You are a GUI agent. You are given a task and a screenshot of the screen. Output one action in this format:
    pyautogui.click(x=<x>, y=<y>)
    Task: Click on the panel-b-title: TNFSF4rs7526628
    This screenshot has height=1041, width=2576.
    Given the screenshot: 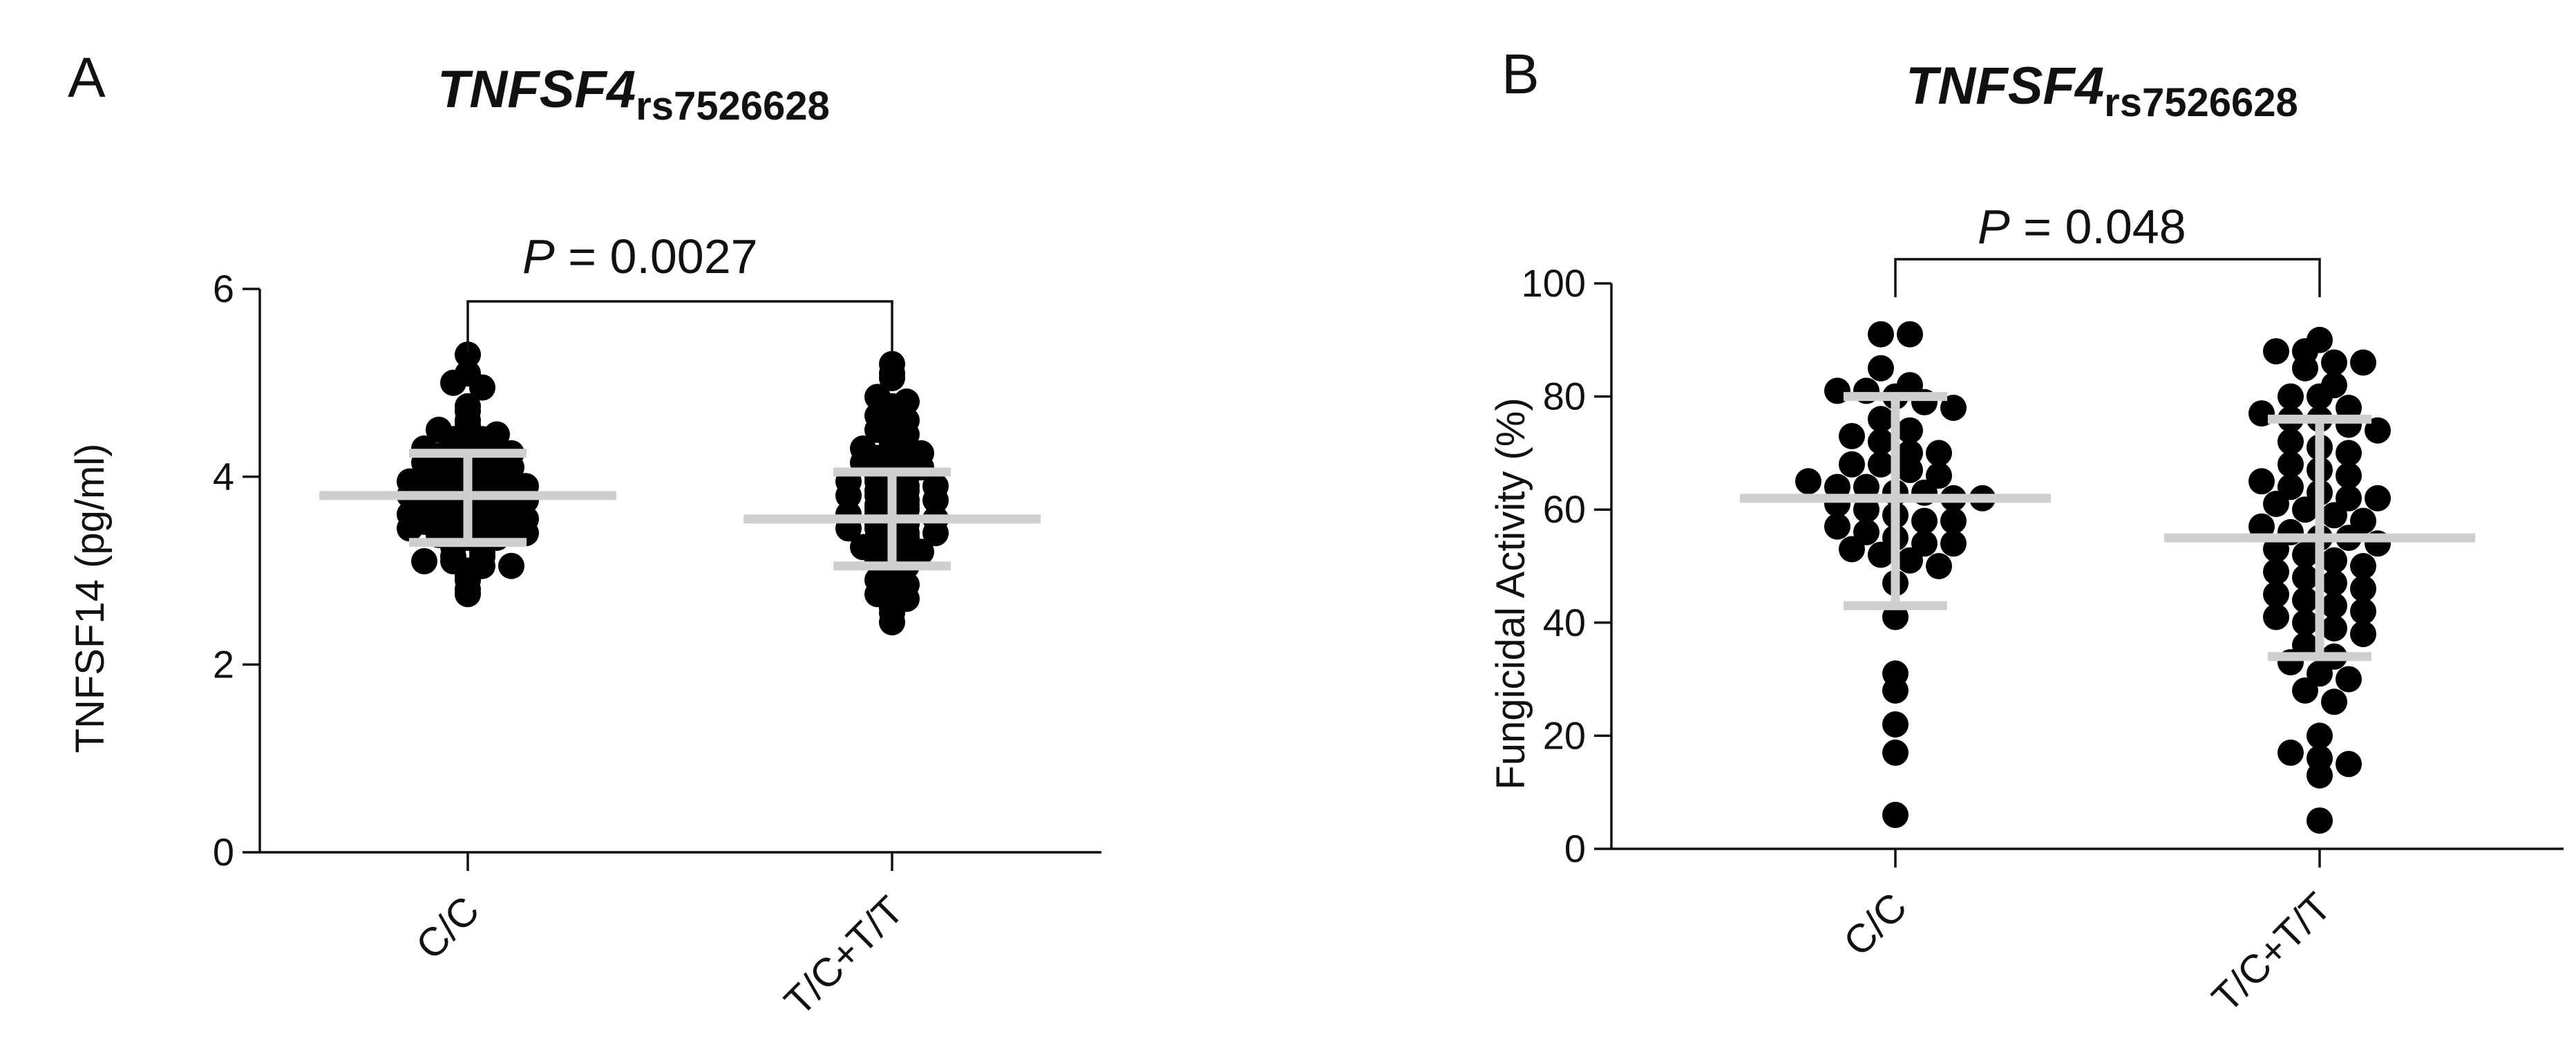 What is the action you would take?
    pyautogui.click(x=2102, y=91)
    